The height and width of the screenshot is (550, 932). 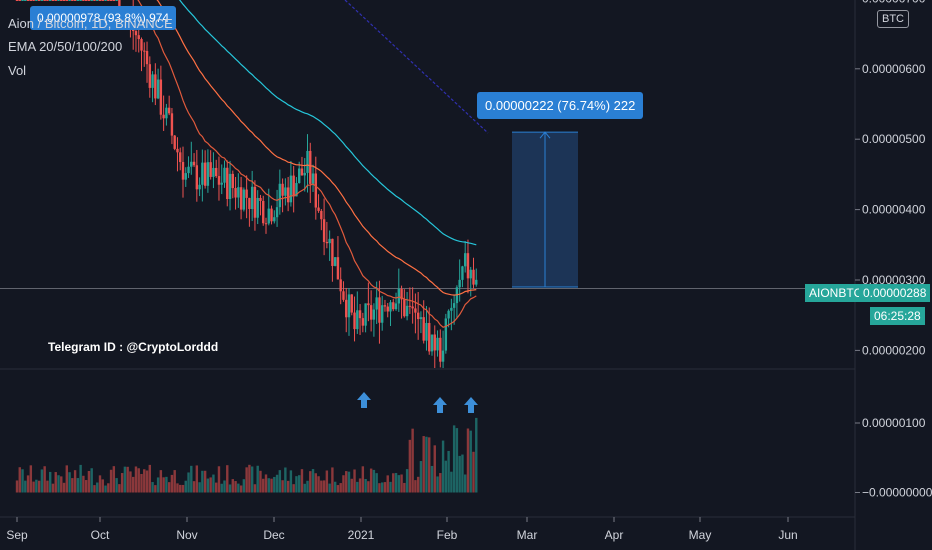 What do you see at coordinates (894, 423) in the screenshot?
I see `volume-axis-label: 0.00000100` at bounding box center [894, 423].